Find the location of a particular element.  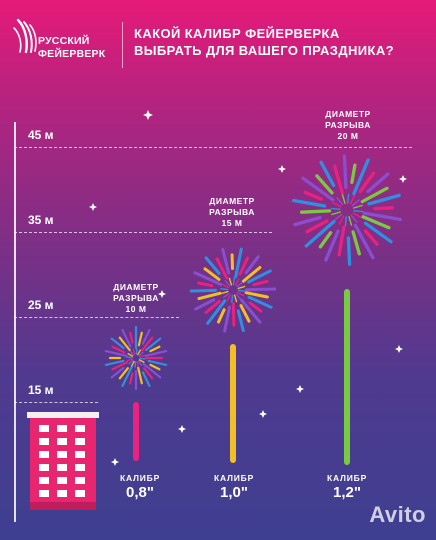

caliber-0.8: КАЛИБР 0,8" is located at coordinates (140, 487).